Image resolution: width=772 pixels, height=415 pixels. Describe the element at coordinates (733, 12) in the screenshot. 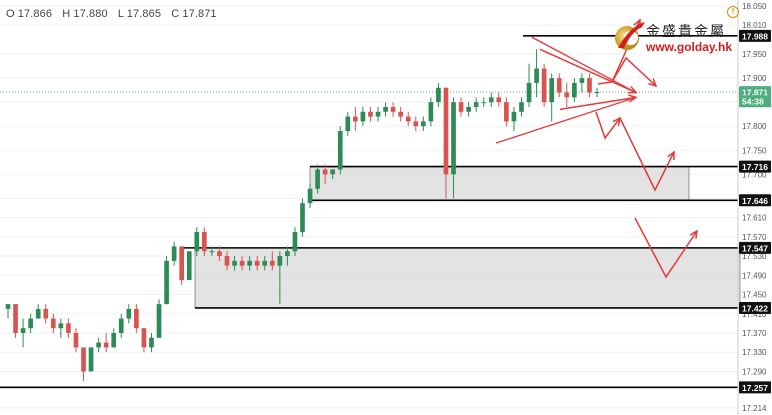

I see `info-icon: !` at that location.